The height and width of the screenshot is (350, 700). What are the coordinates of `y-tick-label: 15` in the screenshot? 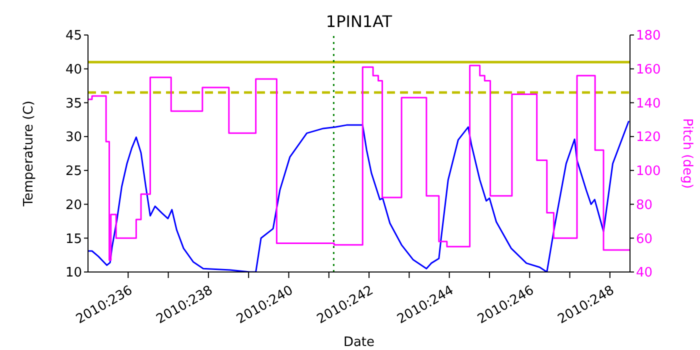 It's located at (73, 239).